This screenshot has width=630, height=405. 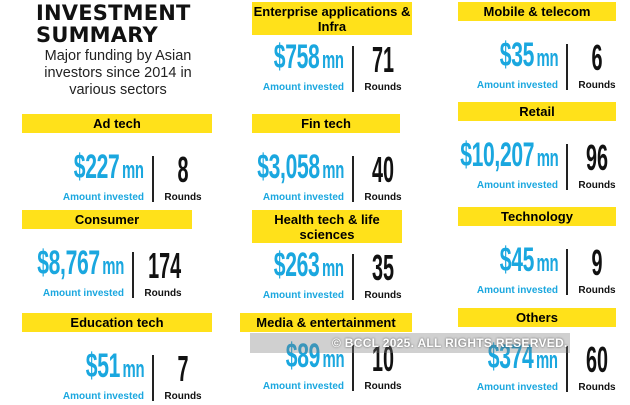 I want to click on rounds-value: 8, so click(x=183, y=169).